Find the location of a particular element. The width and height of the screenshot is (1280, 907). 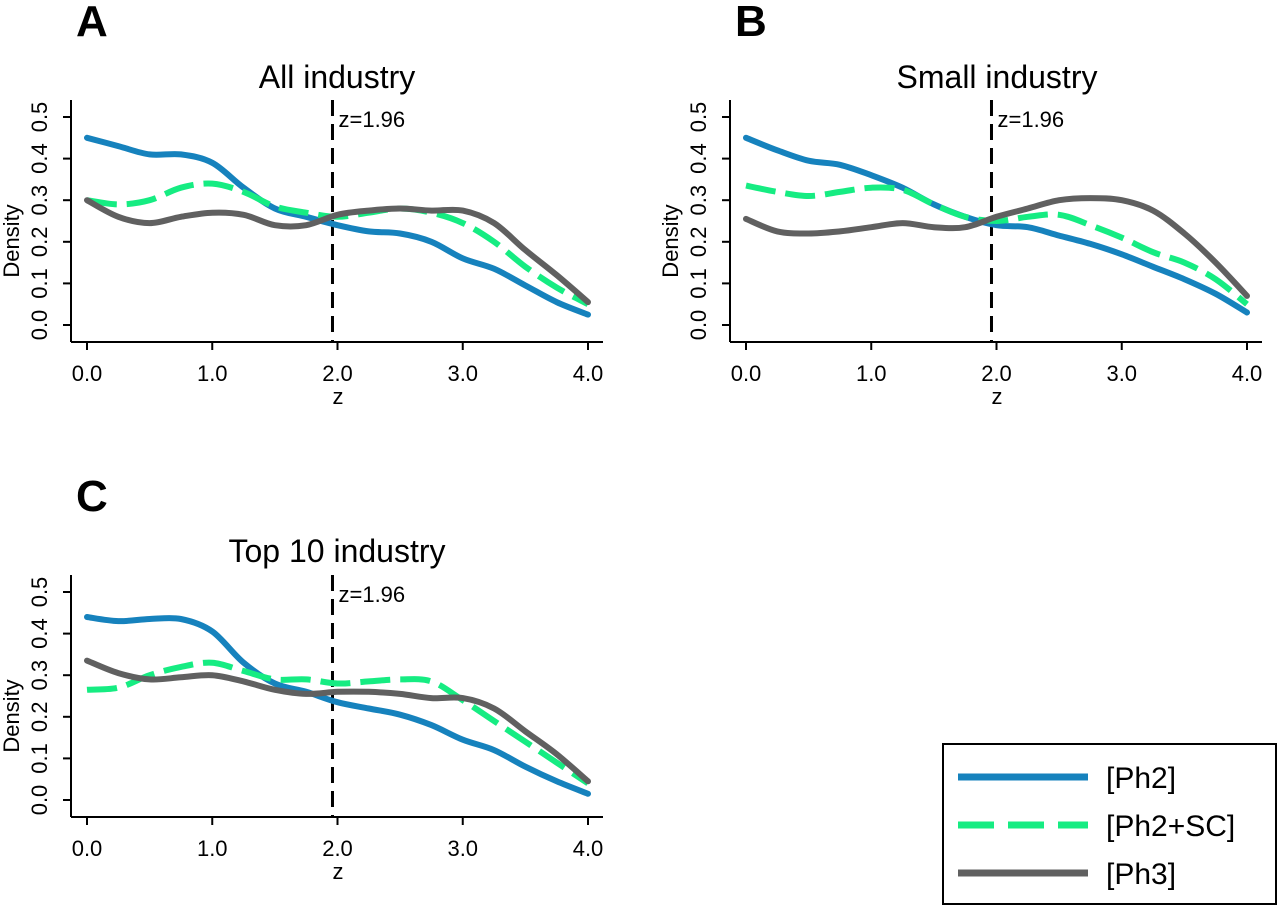

legend-label-ph2sc: [Ph2+SC] is located at coordinates (1170, 826).